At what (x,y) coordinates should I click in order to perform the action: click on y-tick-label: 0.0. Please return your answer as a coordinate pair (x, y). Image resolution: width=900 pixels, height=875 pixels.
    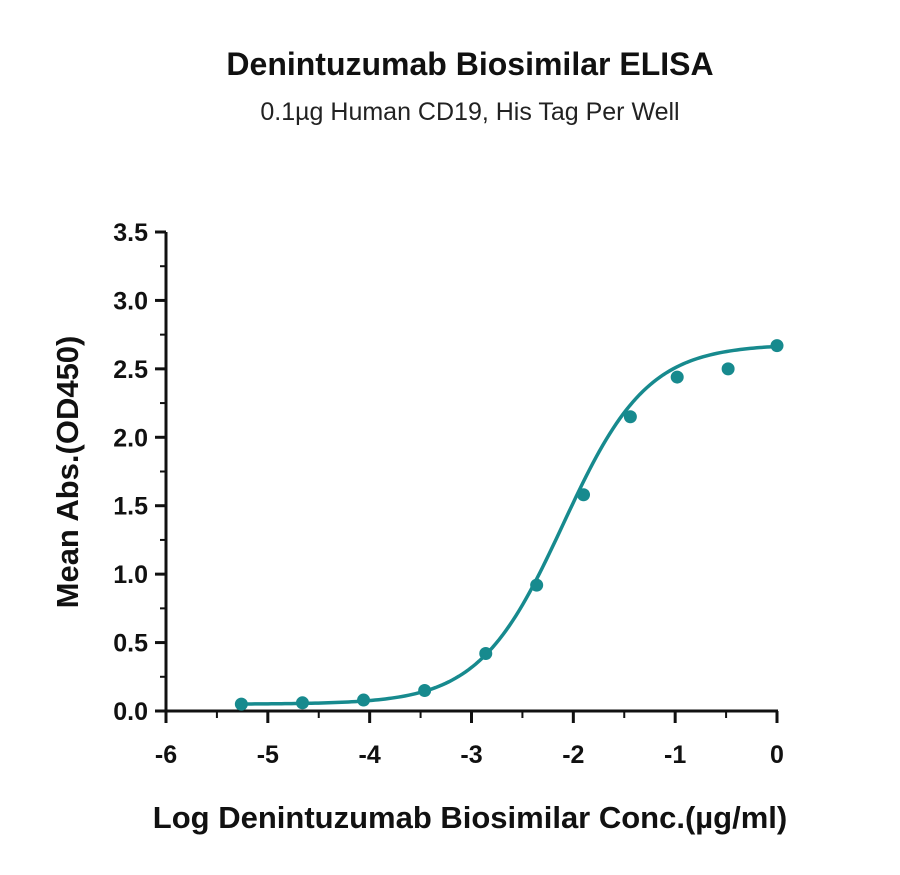
    Looking at the image, I should click on (130, 712).